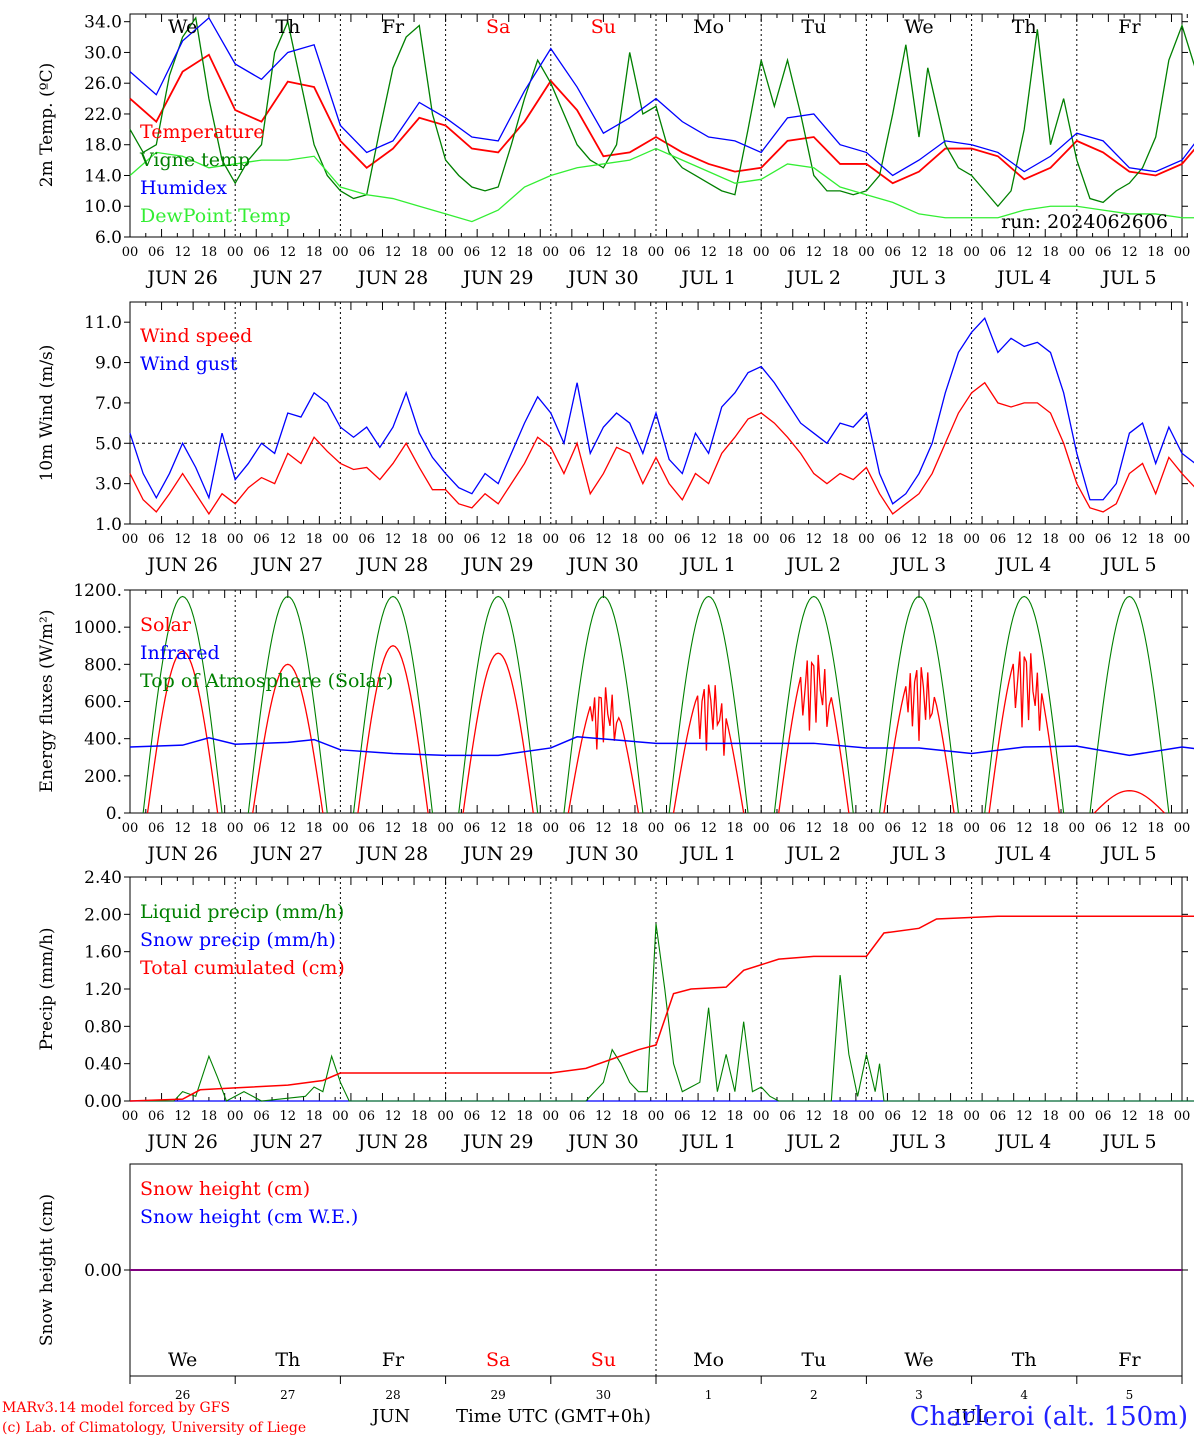 The width and height of the screenshot is (1194, 1440). What do you see at coordinates (103, 207) in the screenshot?
I see `y-tick-label: 10.0` at bounding box center [103, 207].